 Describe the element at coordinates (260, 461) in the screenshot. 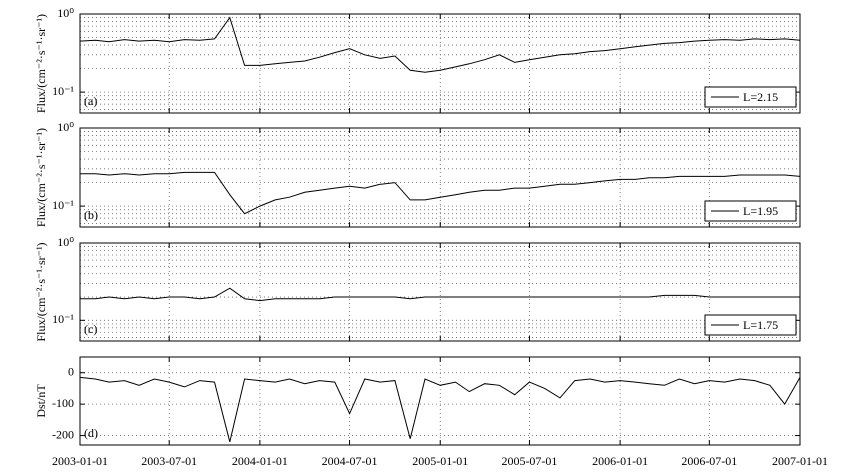

I see `x-tick-label: 2004-01-01` at that location.